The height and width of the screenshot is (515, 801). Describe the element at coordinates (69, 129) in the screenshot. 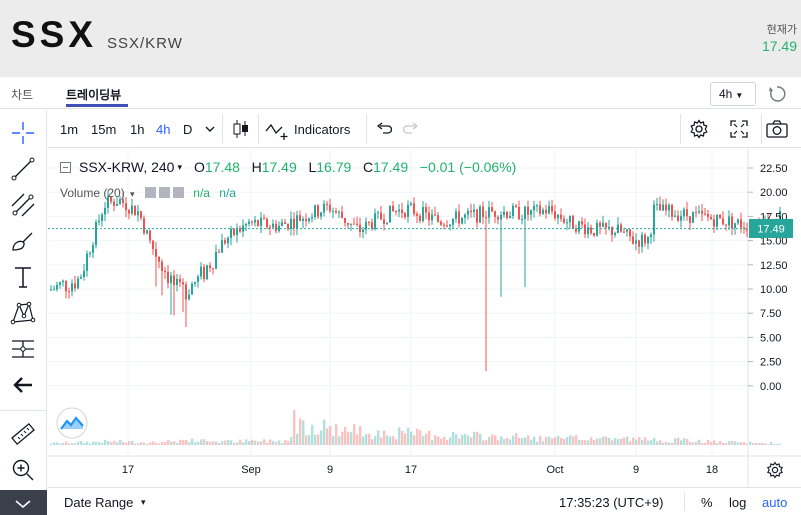

I see `interval-1m: 1m` at that location.